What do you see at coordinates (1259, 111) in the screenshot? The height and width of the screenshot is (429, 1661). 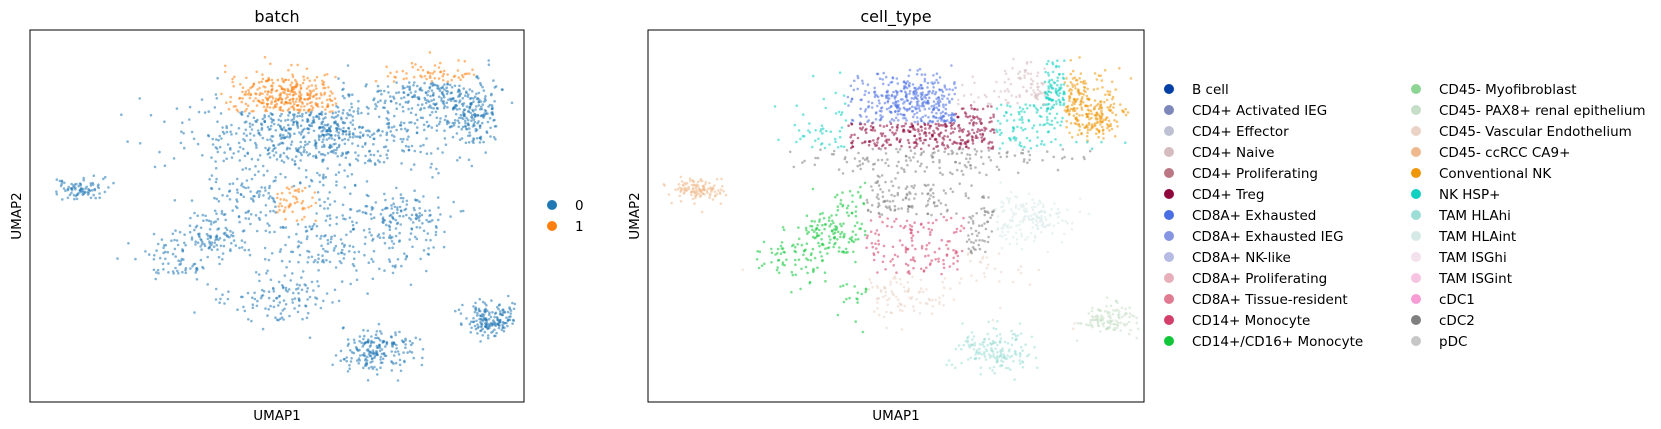 I see `legend-label: CD4+ Activated IEG` at bounding box center [1259, 111].